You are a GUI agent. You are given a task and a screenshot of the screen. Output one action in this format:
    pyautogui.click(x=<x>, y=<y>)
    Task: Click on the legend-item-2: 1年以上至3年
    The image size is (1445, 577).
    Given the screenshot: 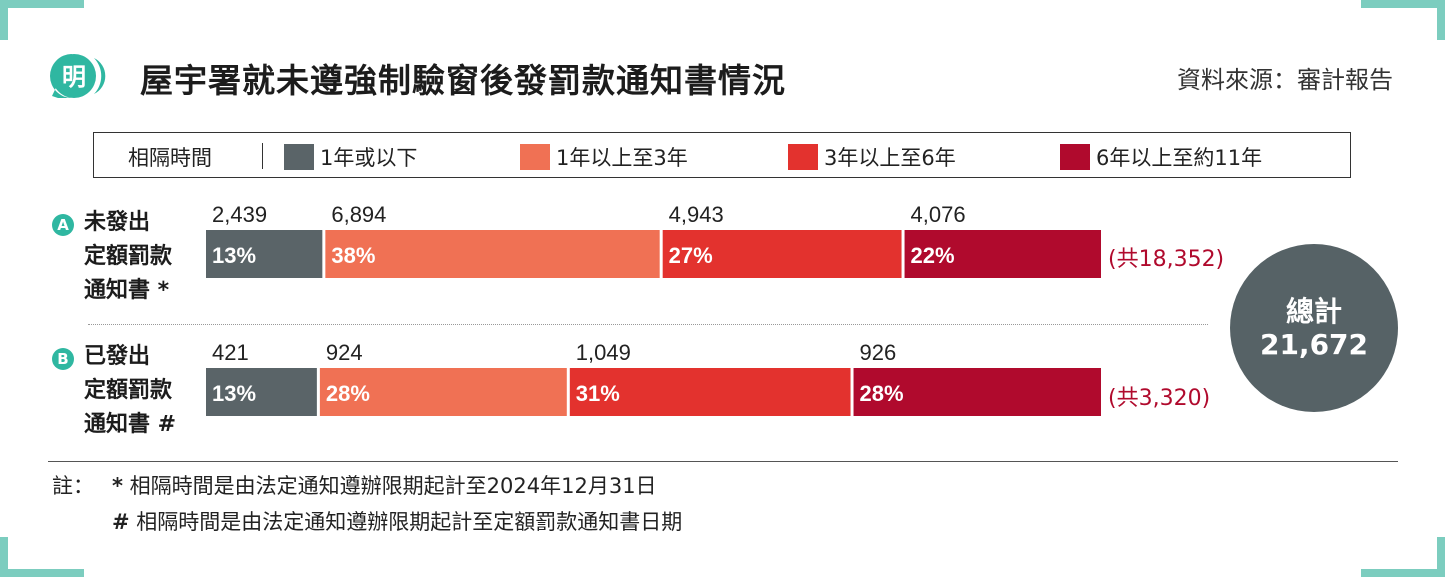 What is the action you would take?
    pyautogui.click(x=604, y=157)
    